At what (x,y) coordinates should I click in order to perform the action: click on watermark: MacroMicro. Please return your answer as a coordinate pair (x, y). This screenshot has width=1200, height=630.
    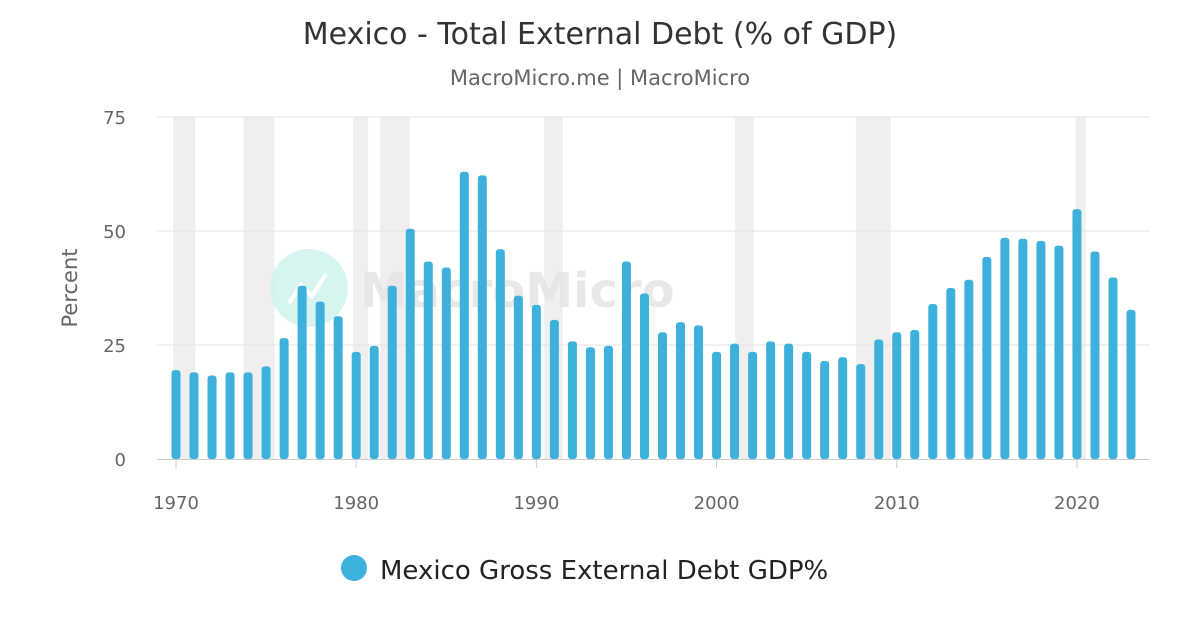
    Looking at the image, I should click on (472, 288).